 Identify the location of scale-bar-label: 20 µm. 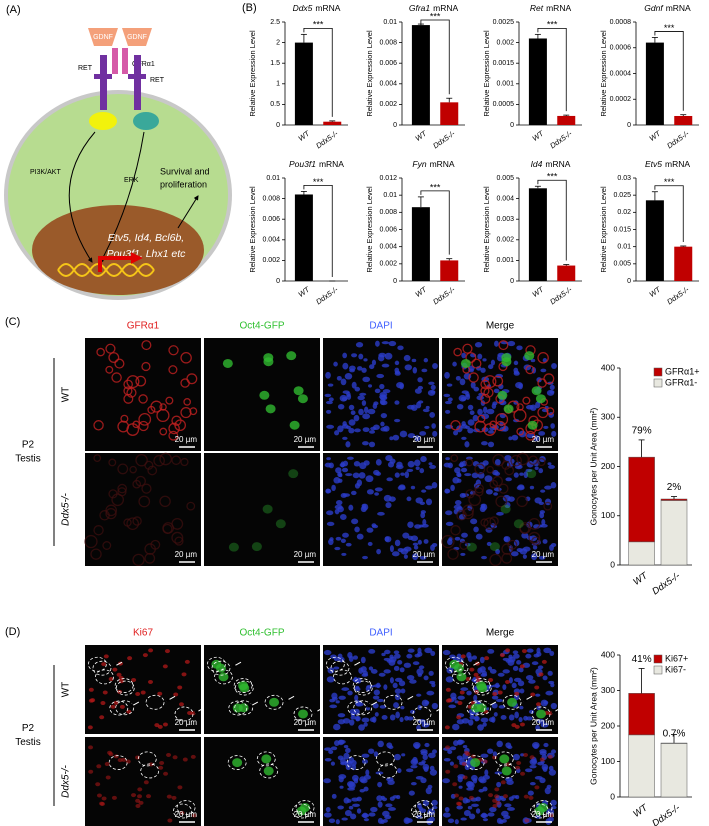
(424, 722).